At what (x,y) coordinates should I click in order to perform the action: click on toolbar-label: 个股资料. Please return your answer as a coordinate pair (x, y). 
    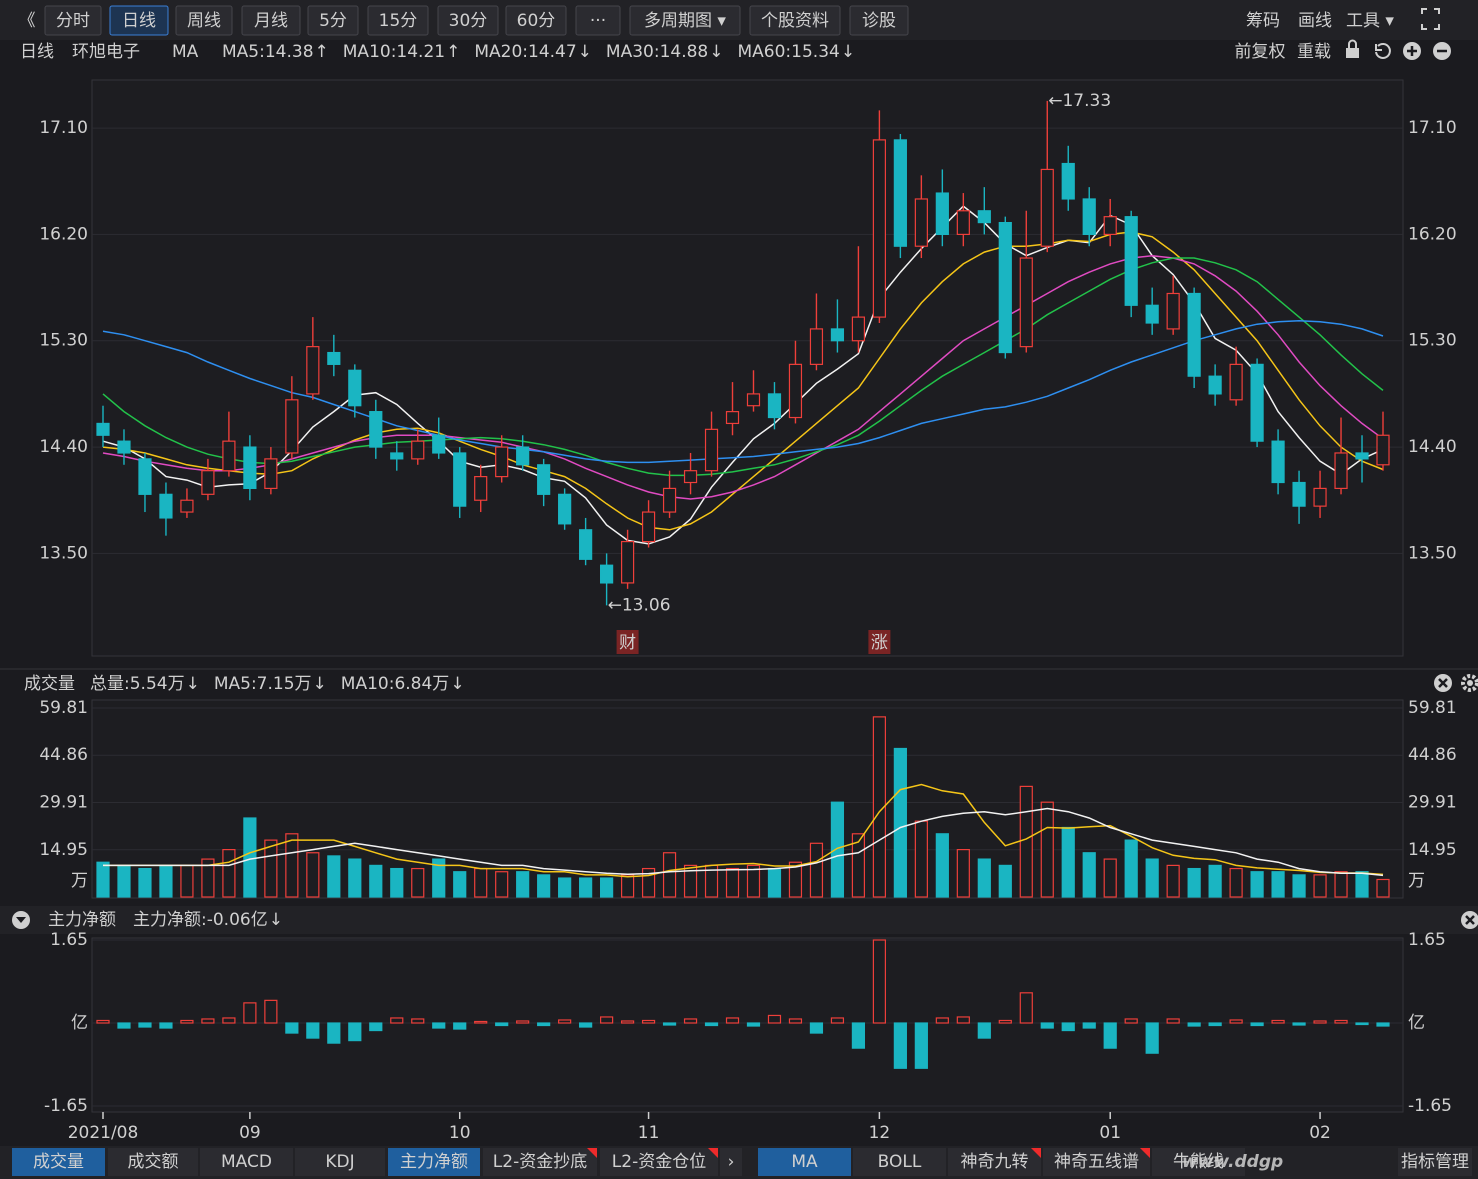
    Looking at the image, I should click on (795, 21).